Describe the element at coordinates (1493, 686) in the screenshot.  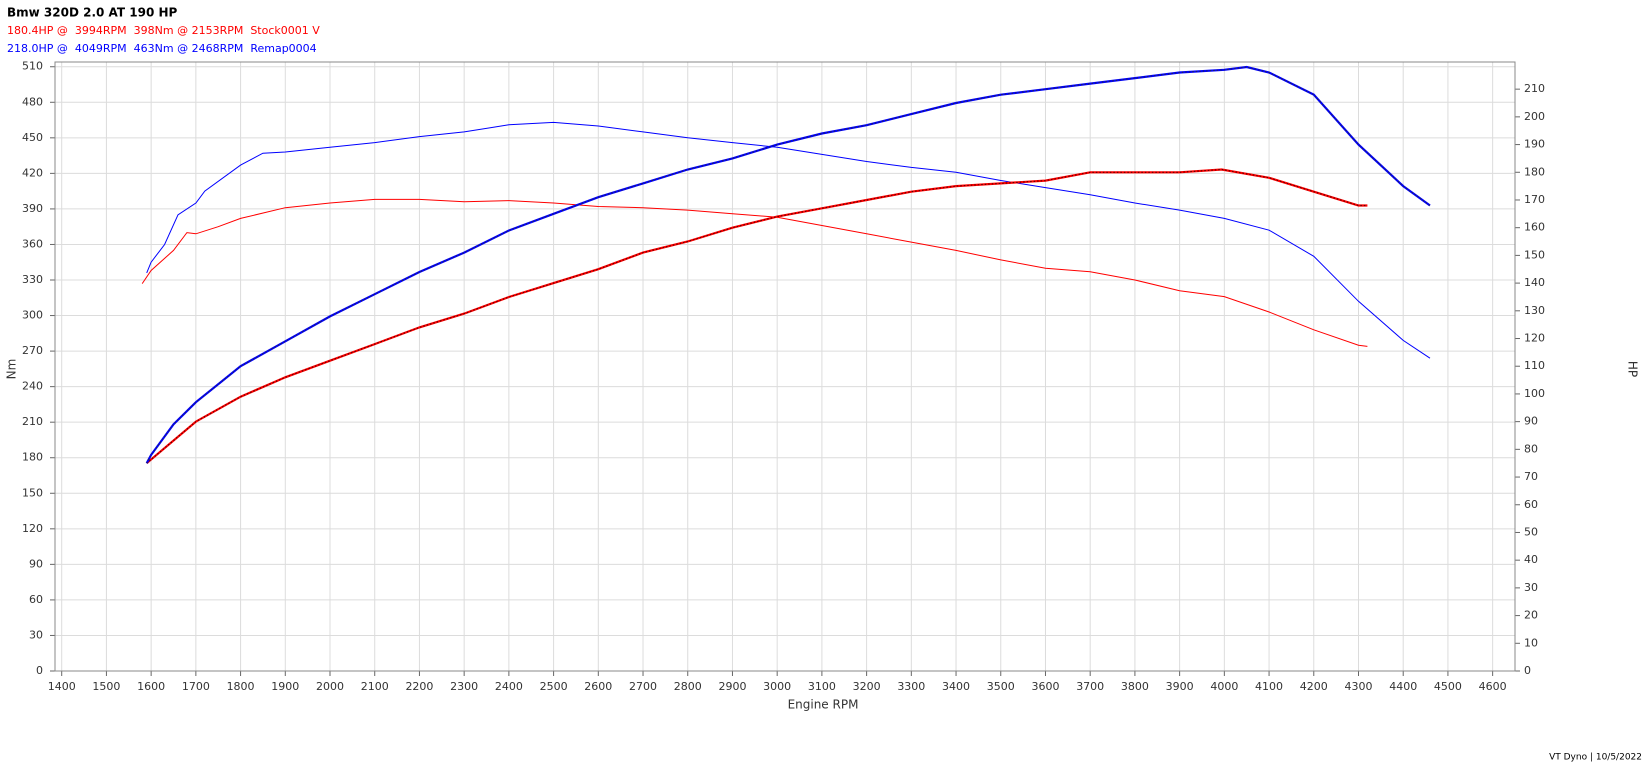
I see `x-tick-label: 4600` at that location.